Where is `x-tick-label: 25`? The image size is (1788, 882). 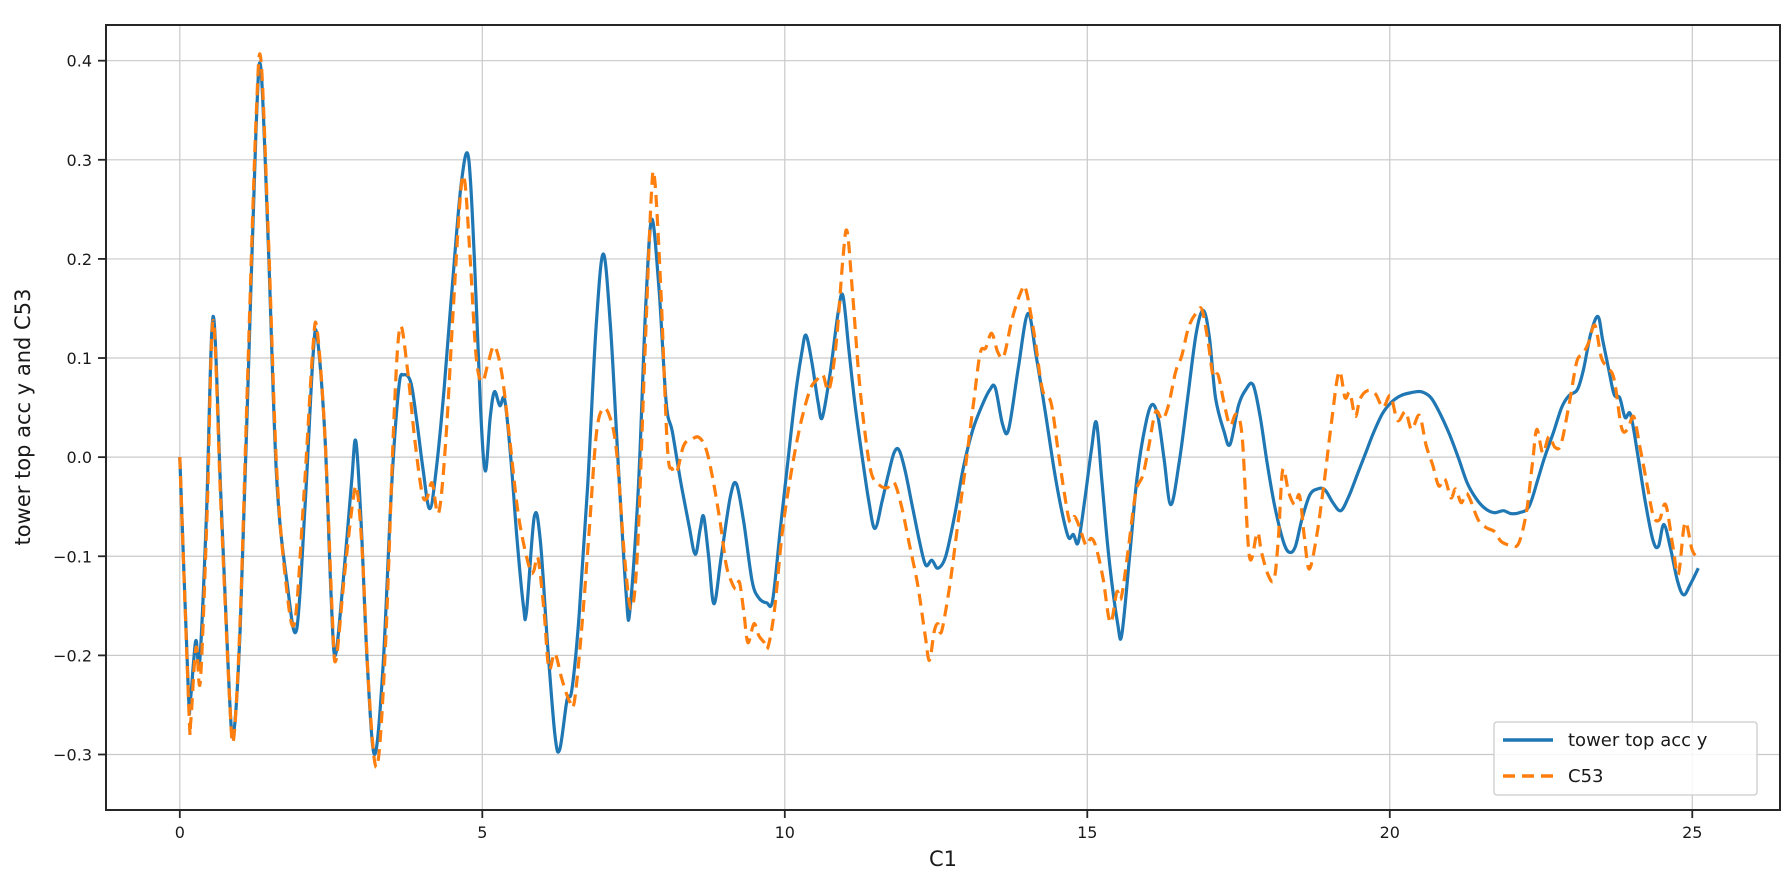
x-tick-label: 25 is located at coordinates (1692, 832).